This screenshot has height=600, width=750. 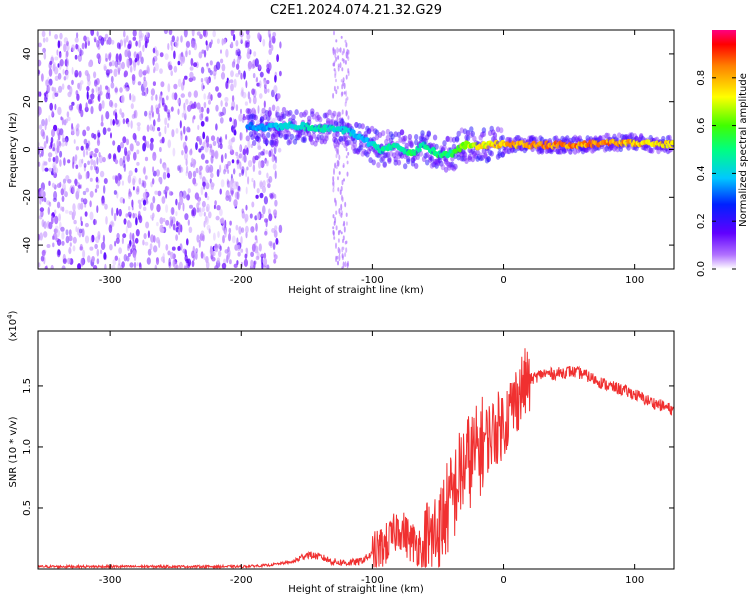 What do you see at coordinates (356, 589) in the screenshot?
I see `snr-x-label: Height of straight line (km)` at bounding box center [356, 589].